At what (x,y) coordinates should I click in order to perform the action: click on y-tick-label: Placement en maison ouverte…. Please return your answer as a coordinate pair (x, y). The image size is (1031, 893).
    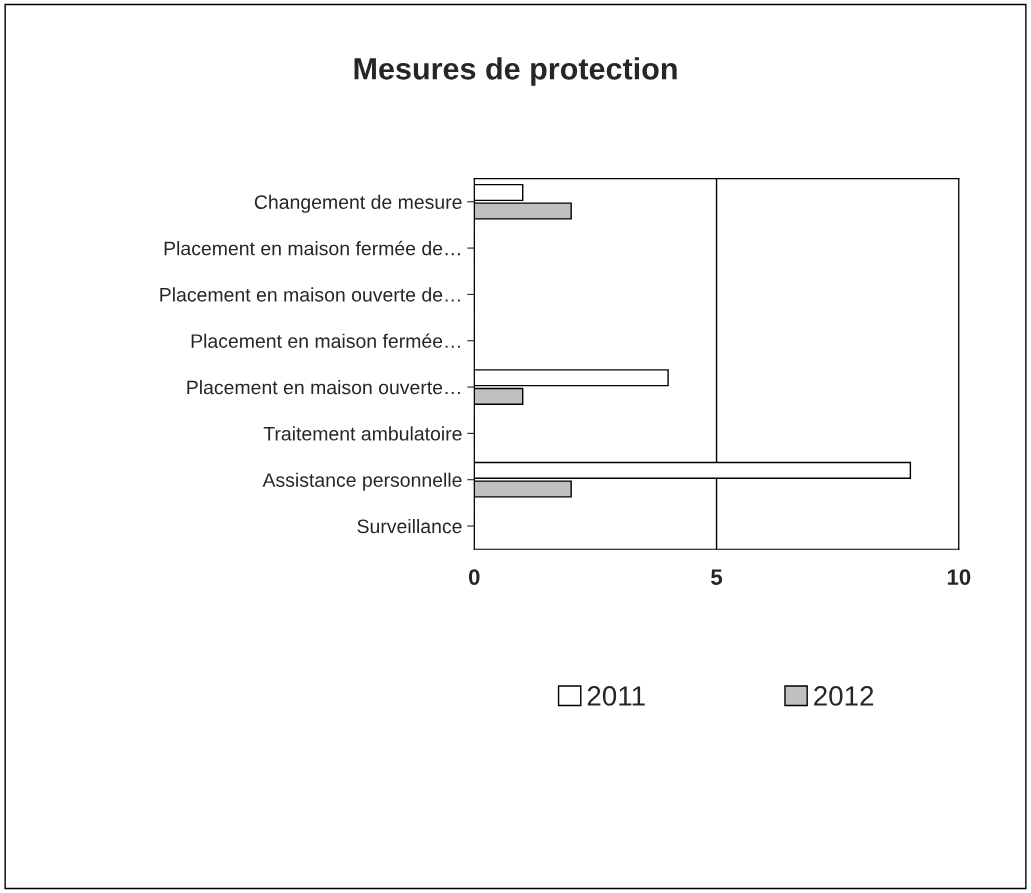
    Looking at the image, I should click on (323, 387).